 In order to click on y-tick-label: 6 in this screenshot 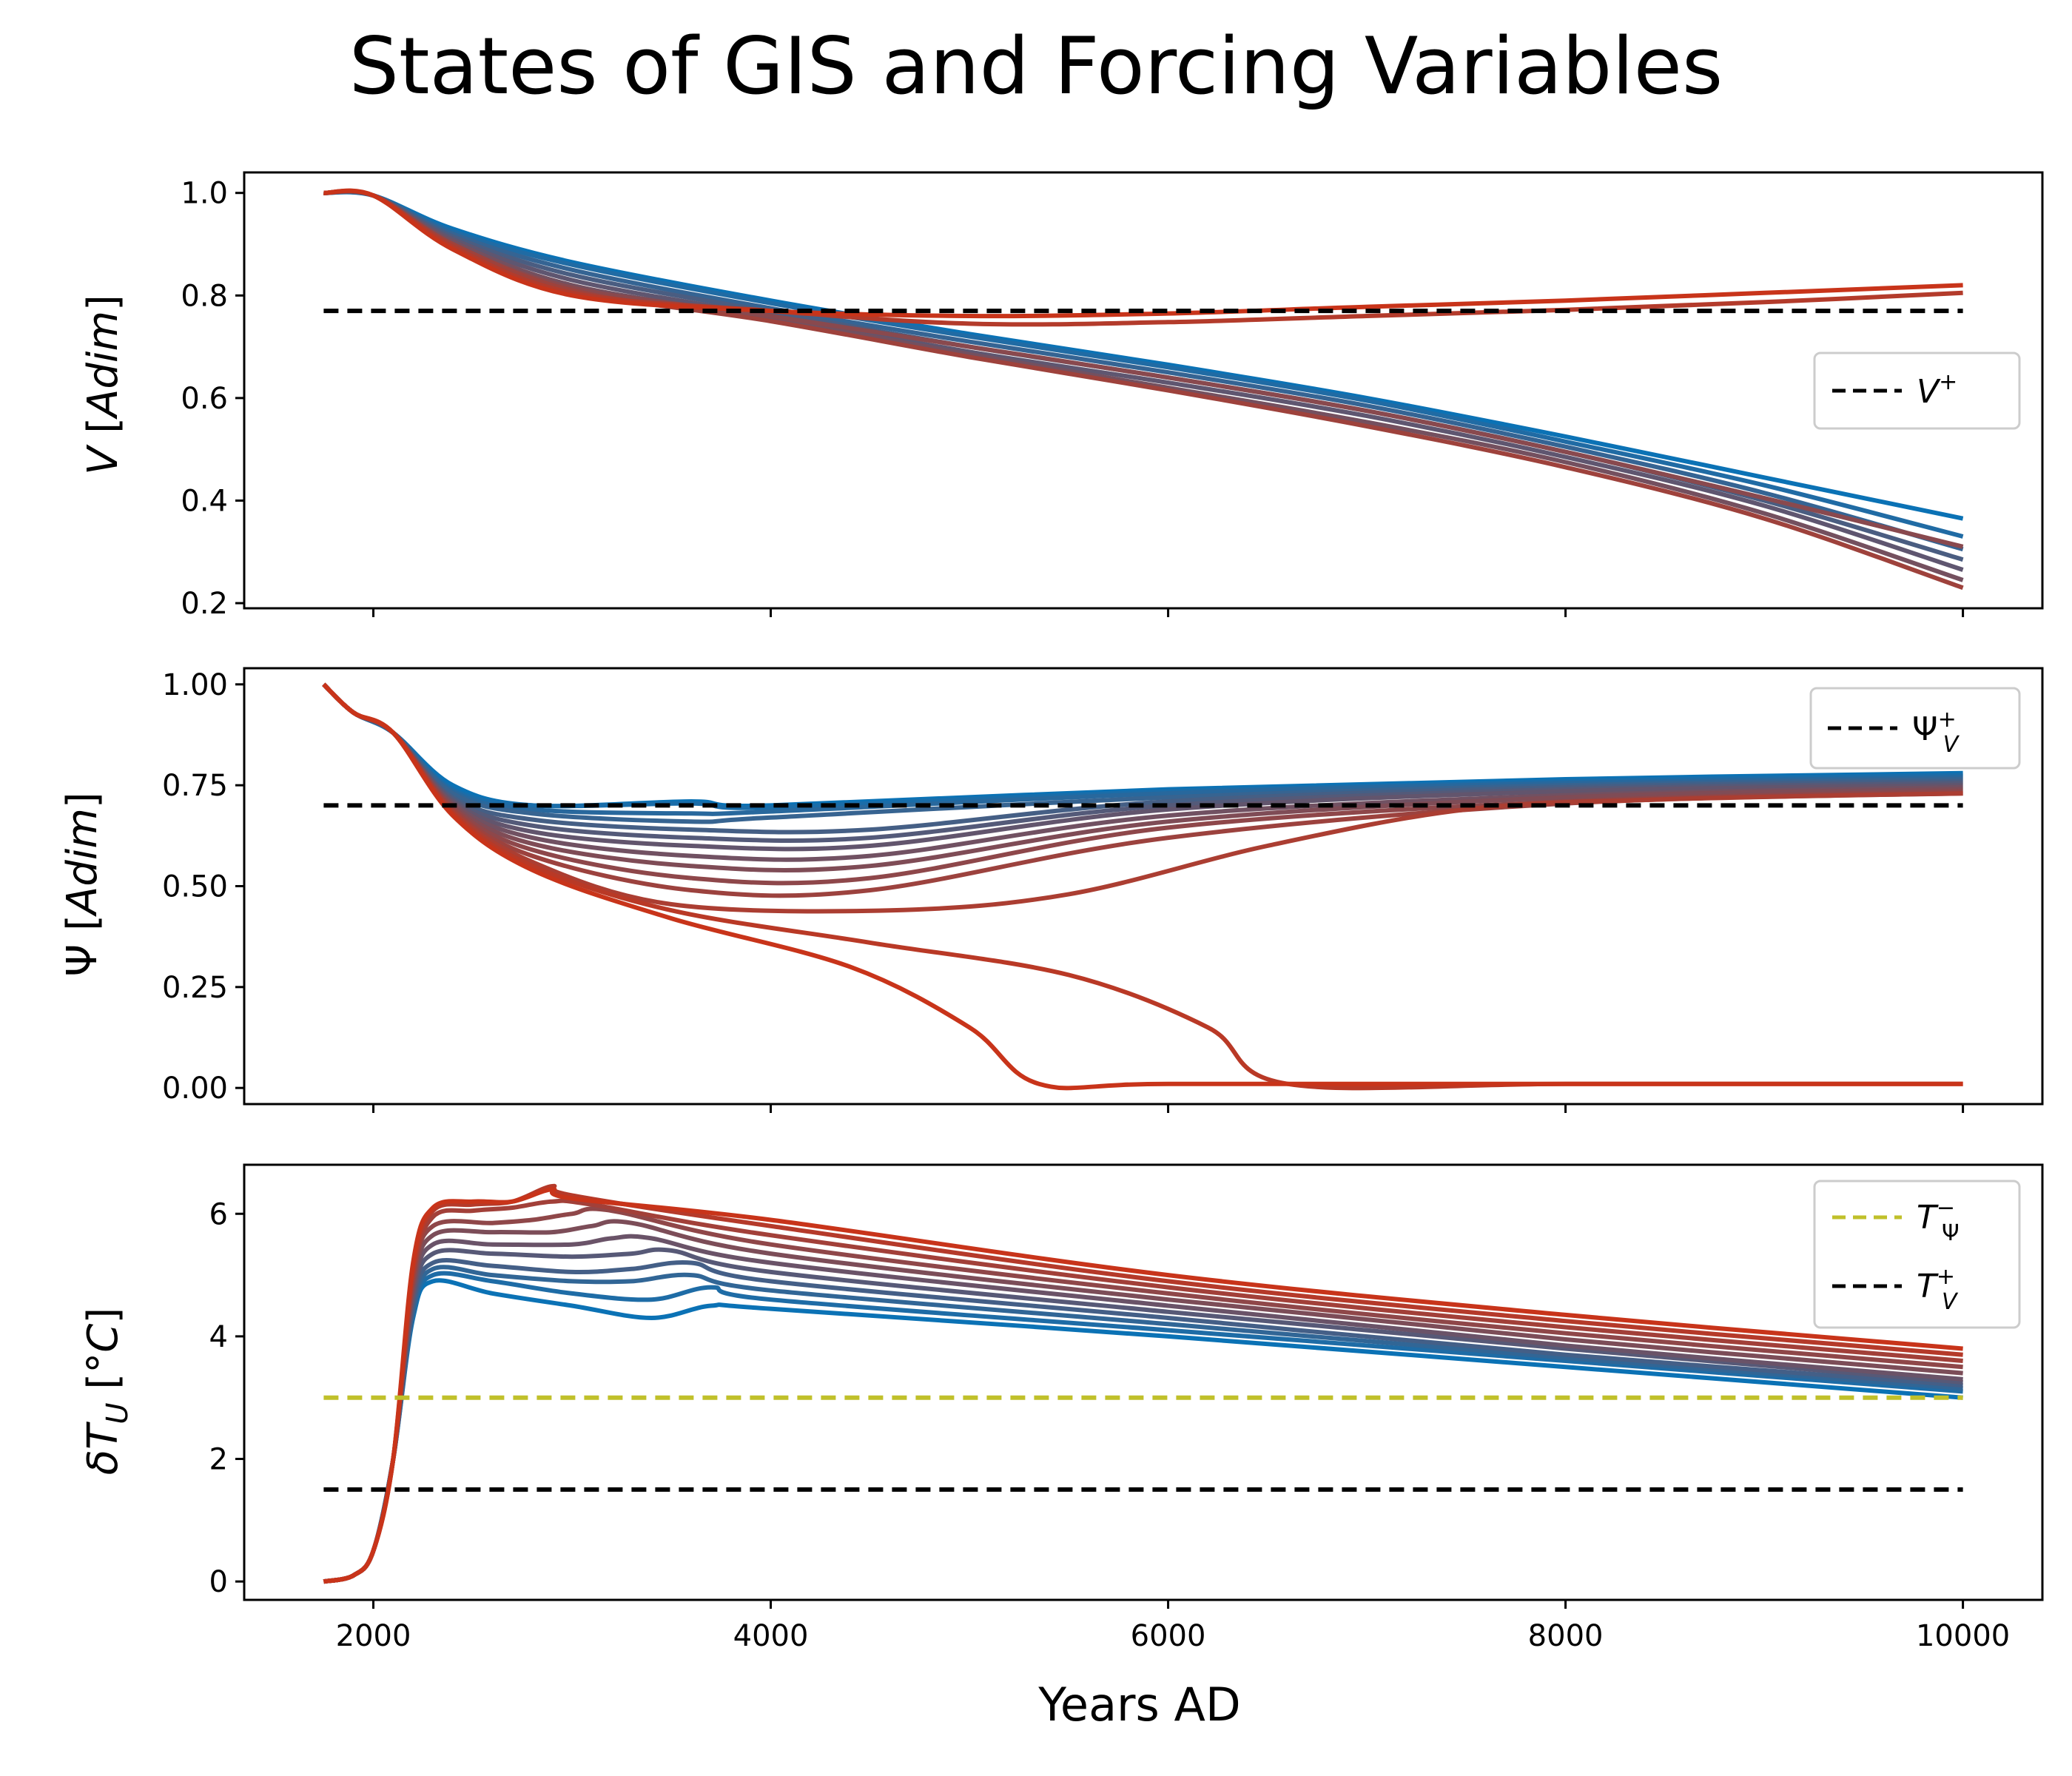, I will do `click(218, 1214)`.